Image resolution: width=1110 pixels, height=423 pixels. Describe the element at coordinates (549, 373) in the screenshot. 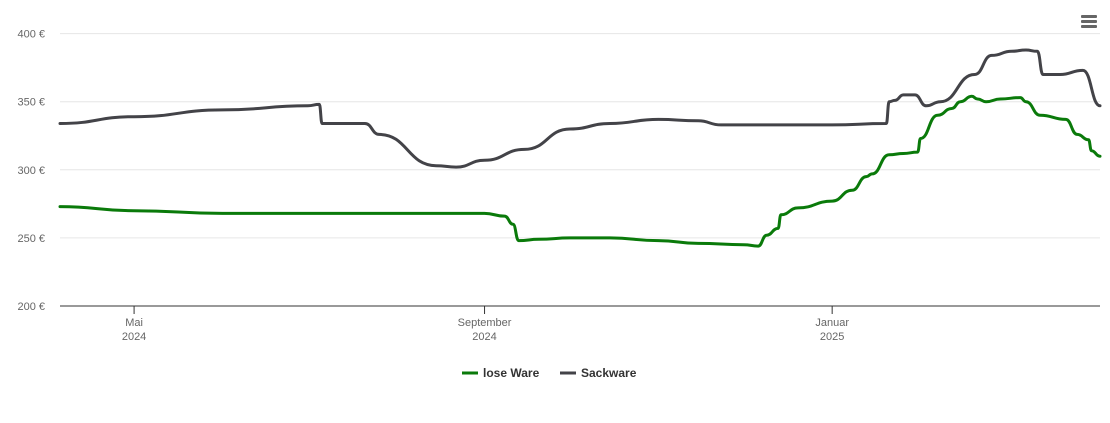

I see `legend: lose Ware Sackware` at that location.